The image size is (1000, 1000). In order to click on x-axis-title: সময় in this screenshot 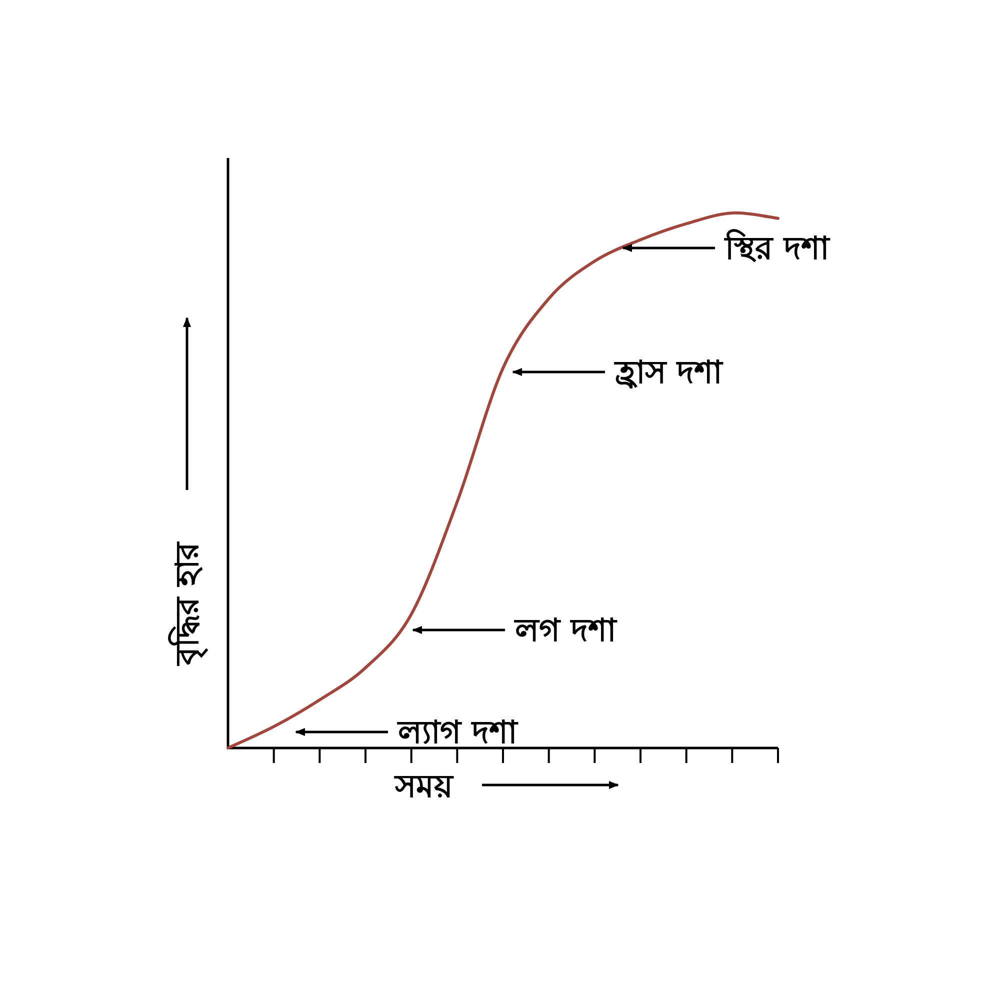, I will do `click(424, 786)`.